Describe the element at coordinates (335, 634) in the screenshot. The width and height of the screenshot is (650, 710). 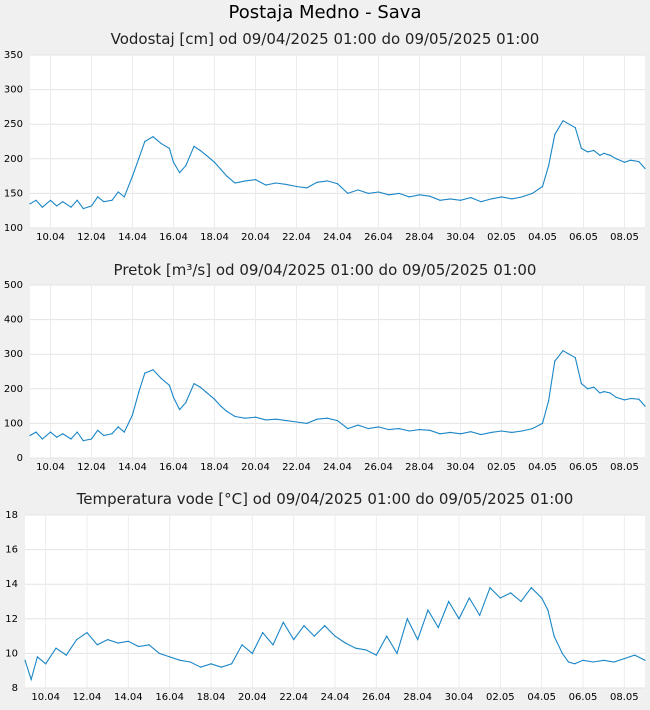
I see `series-line-water-temperature` at that location.